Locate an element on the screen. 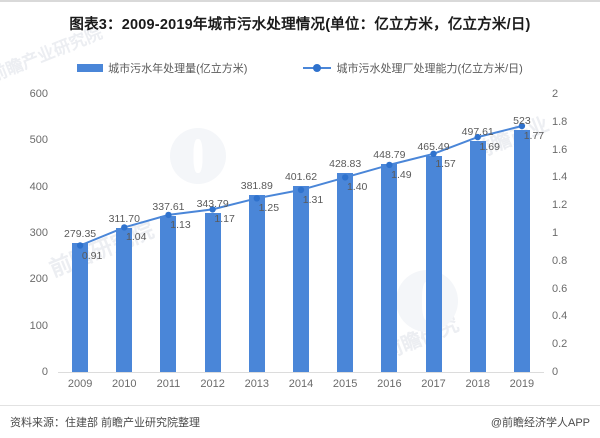 The image size is (600, 438). bar-value-label: 497.61 is located at coordinates (477, 132).